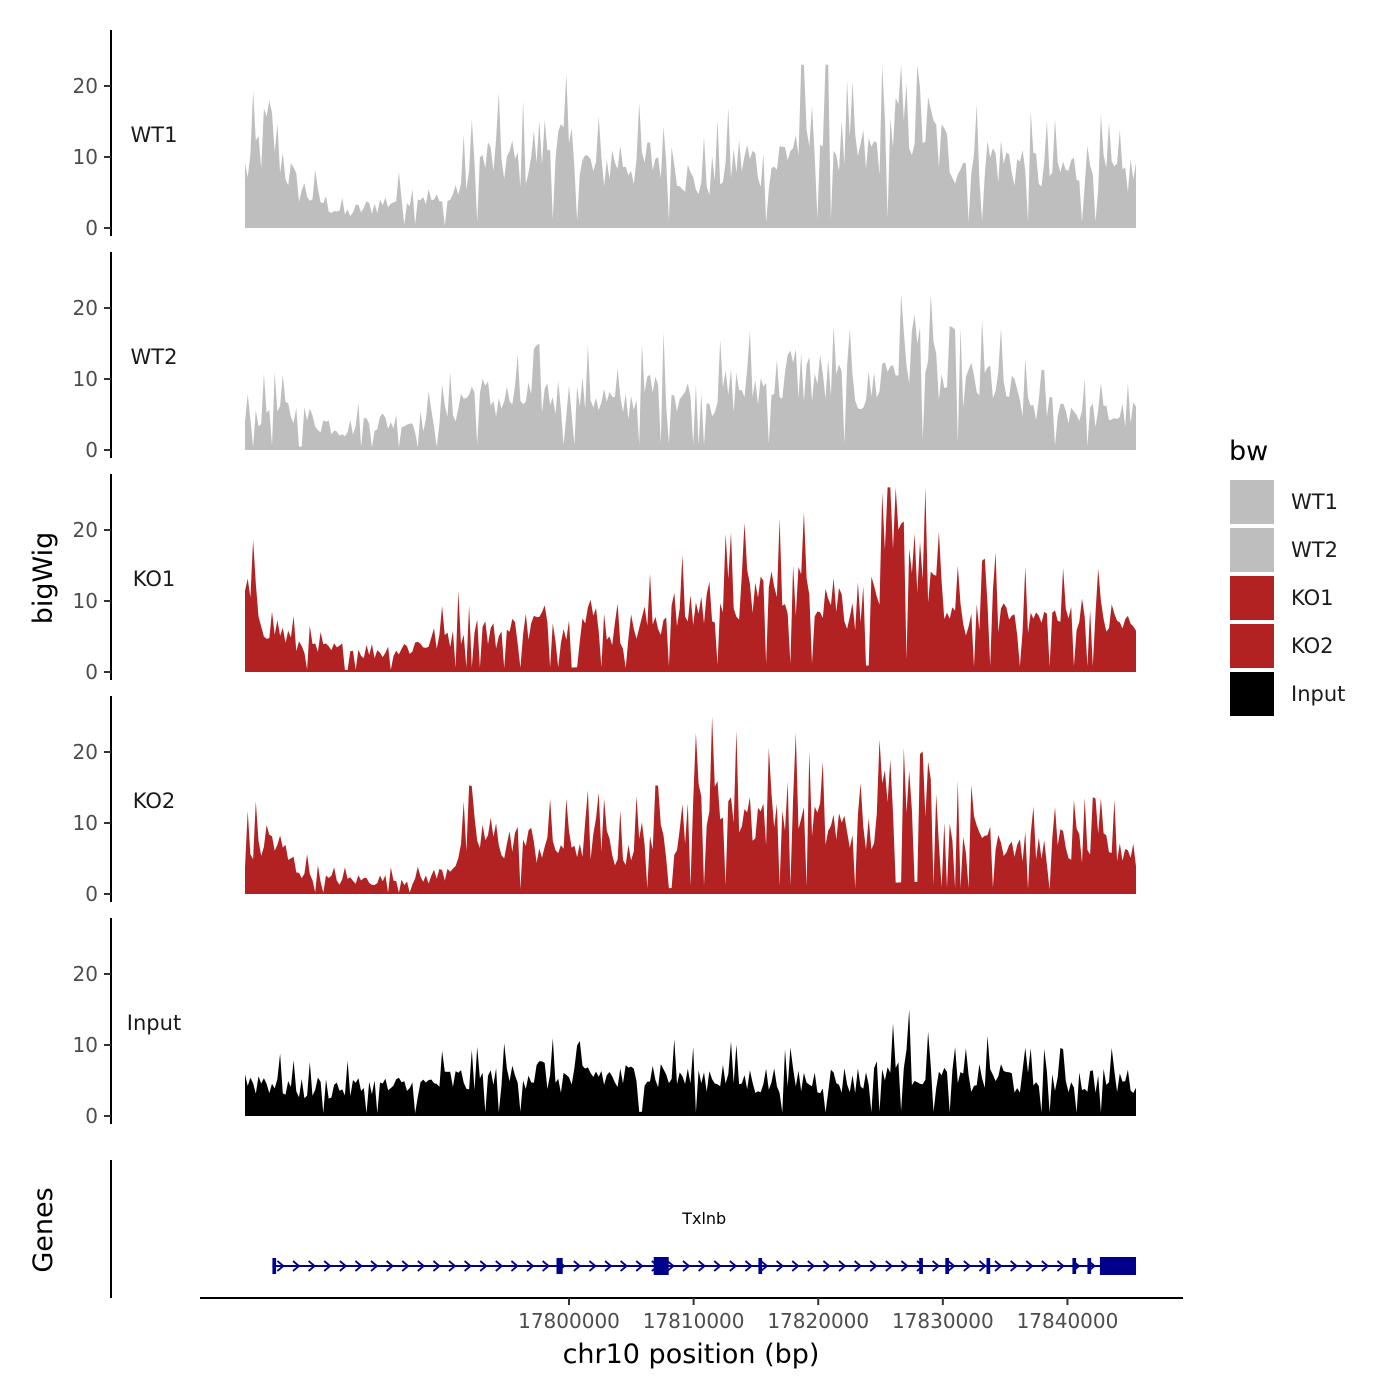 The height and width of the screenshot is (1400, 1400). Describe the element at coordinates (1318, 694) in the screenshot. I see `legend-label-input: Input` at that location.